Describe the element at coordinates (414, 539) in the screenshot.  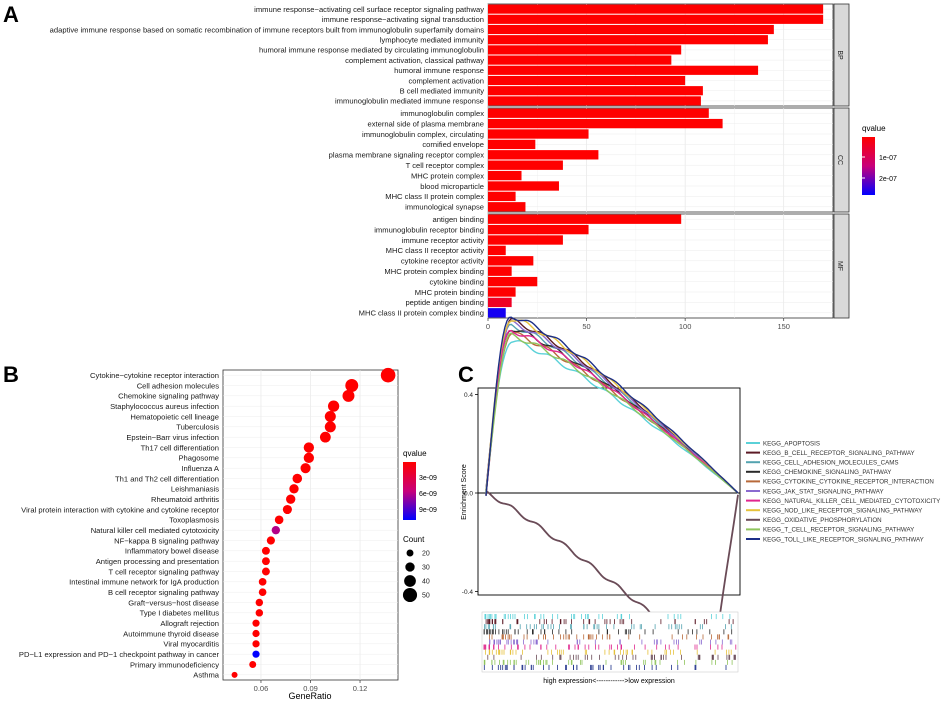
I see `panel-b-count-title: Count` at that location.